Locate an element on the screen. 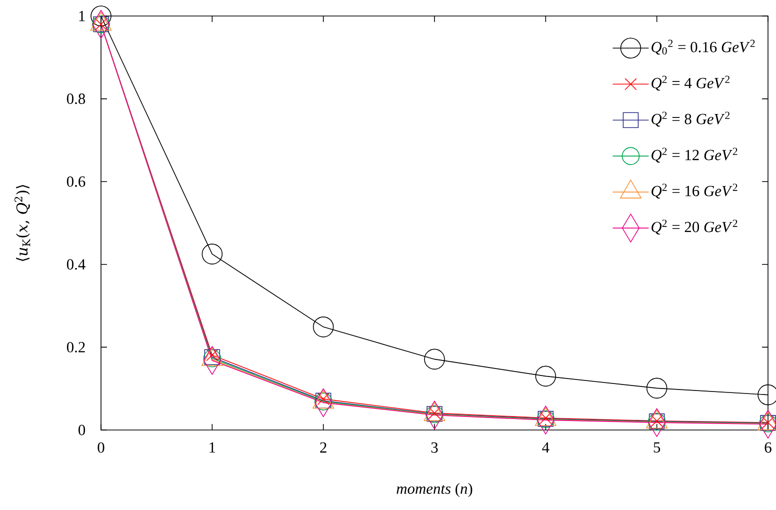 The image size is (776, 510). x-tick-label: 4 is located at coordinates (546, 447).